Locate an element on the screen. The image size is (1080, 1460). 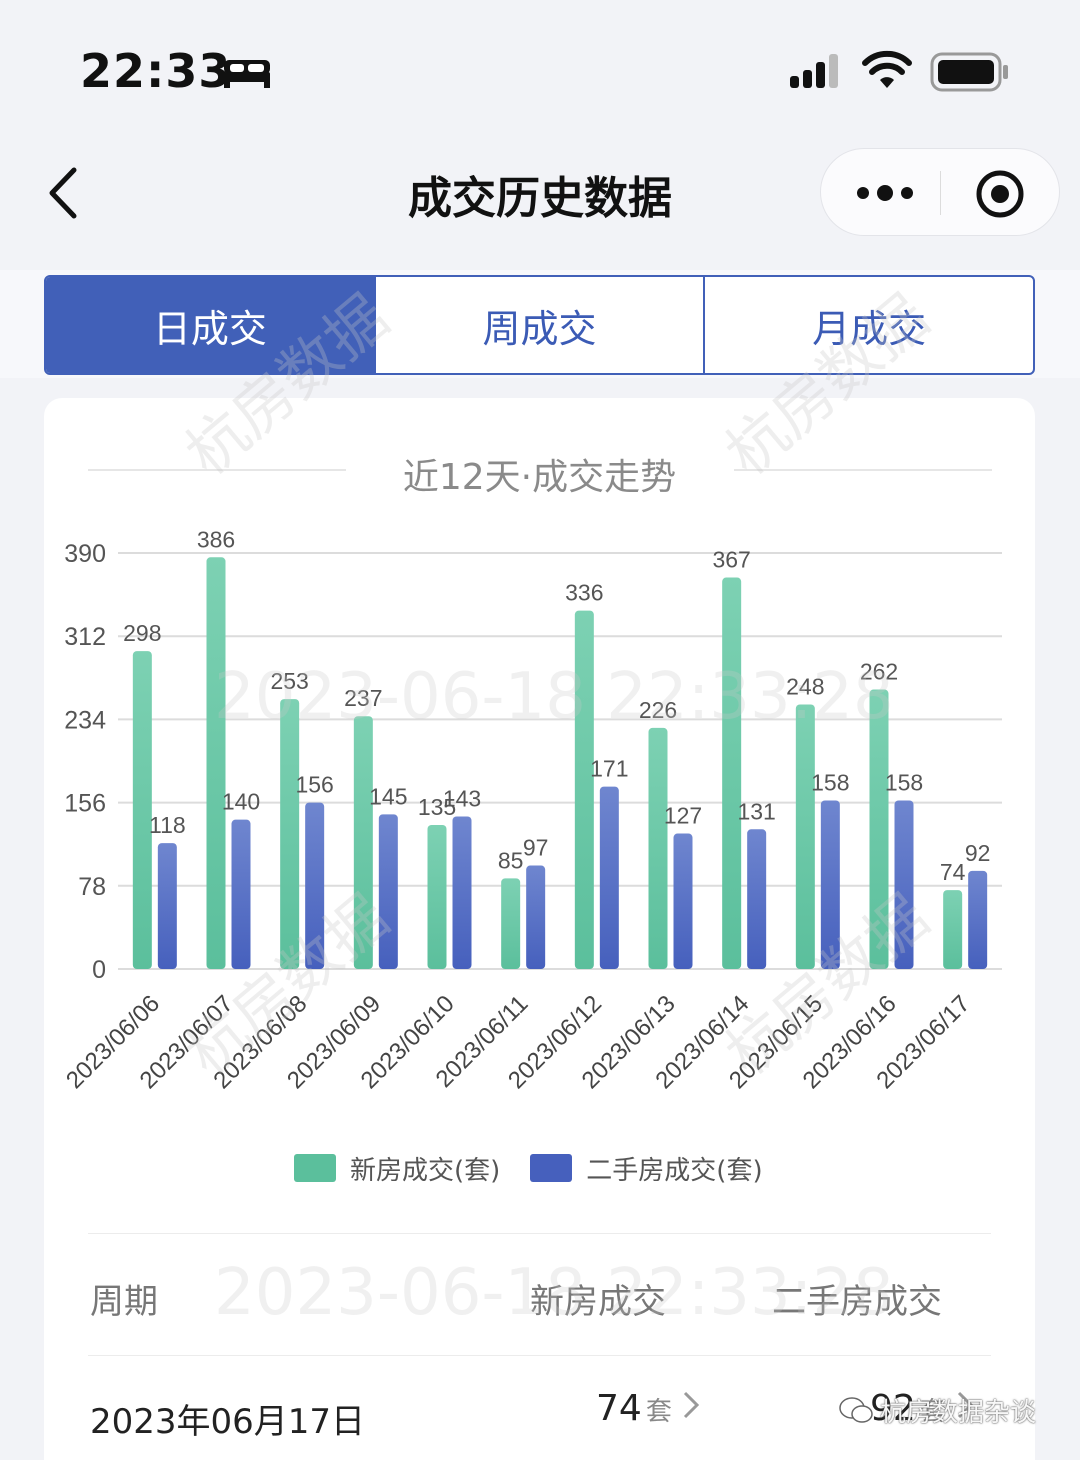
data-label: 85 is located at coordinates (511, 860).